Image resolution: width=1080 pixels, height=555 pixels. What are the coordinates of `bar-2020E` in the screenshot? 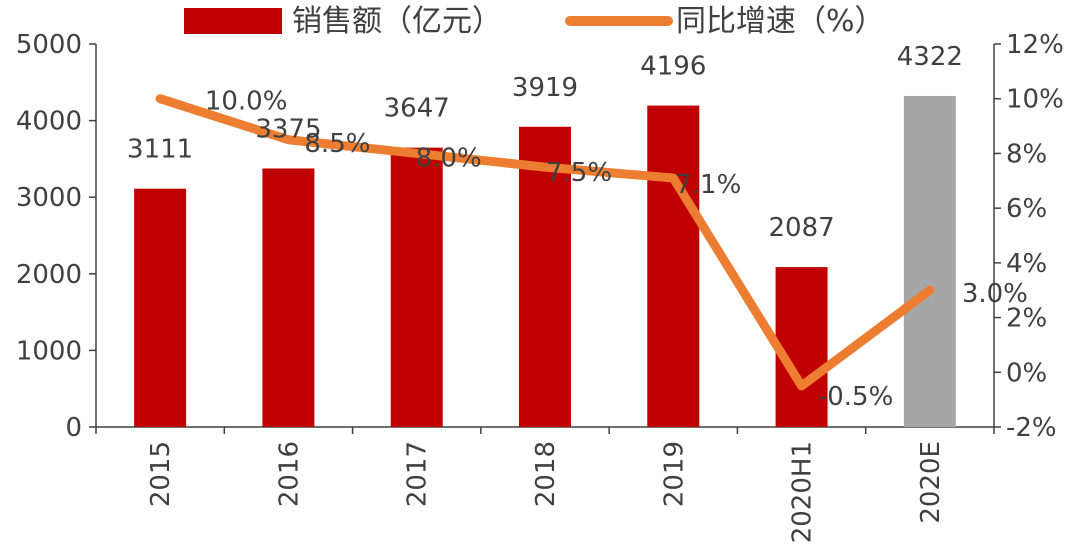 It's located at (929, 261).